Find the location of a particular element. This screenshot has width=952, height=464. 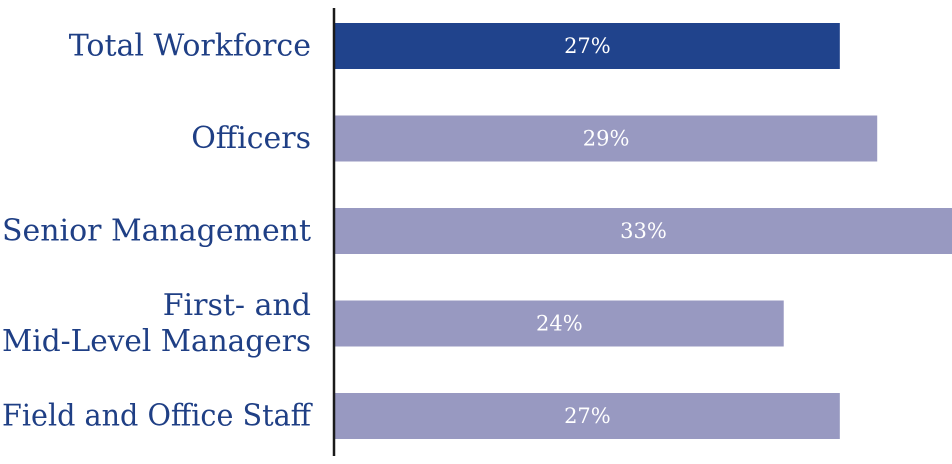

bar-value-label: 24% is located at coordinates (559, 324).